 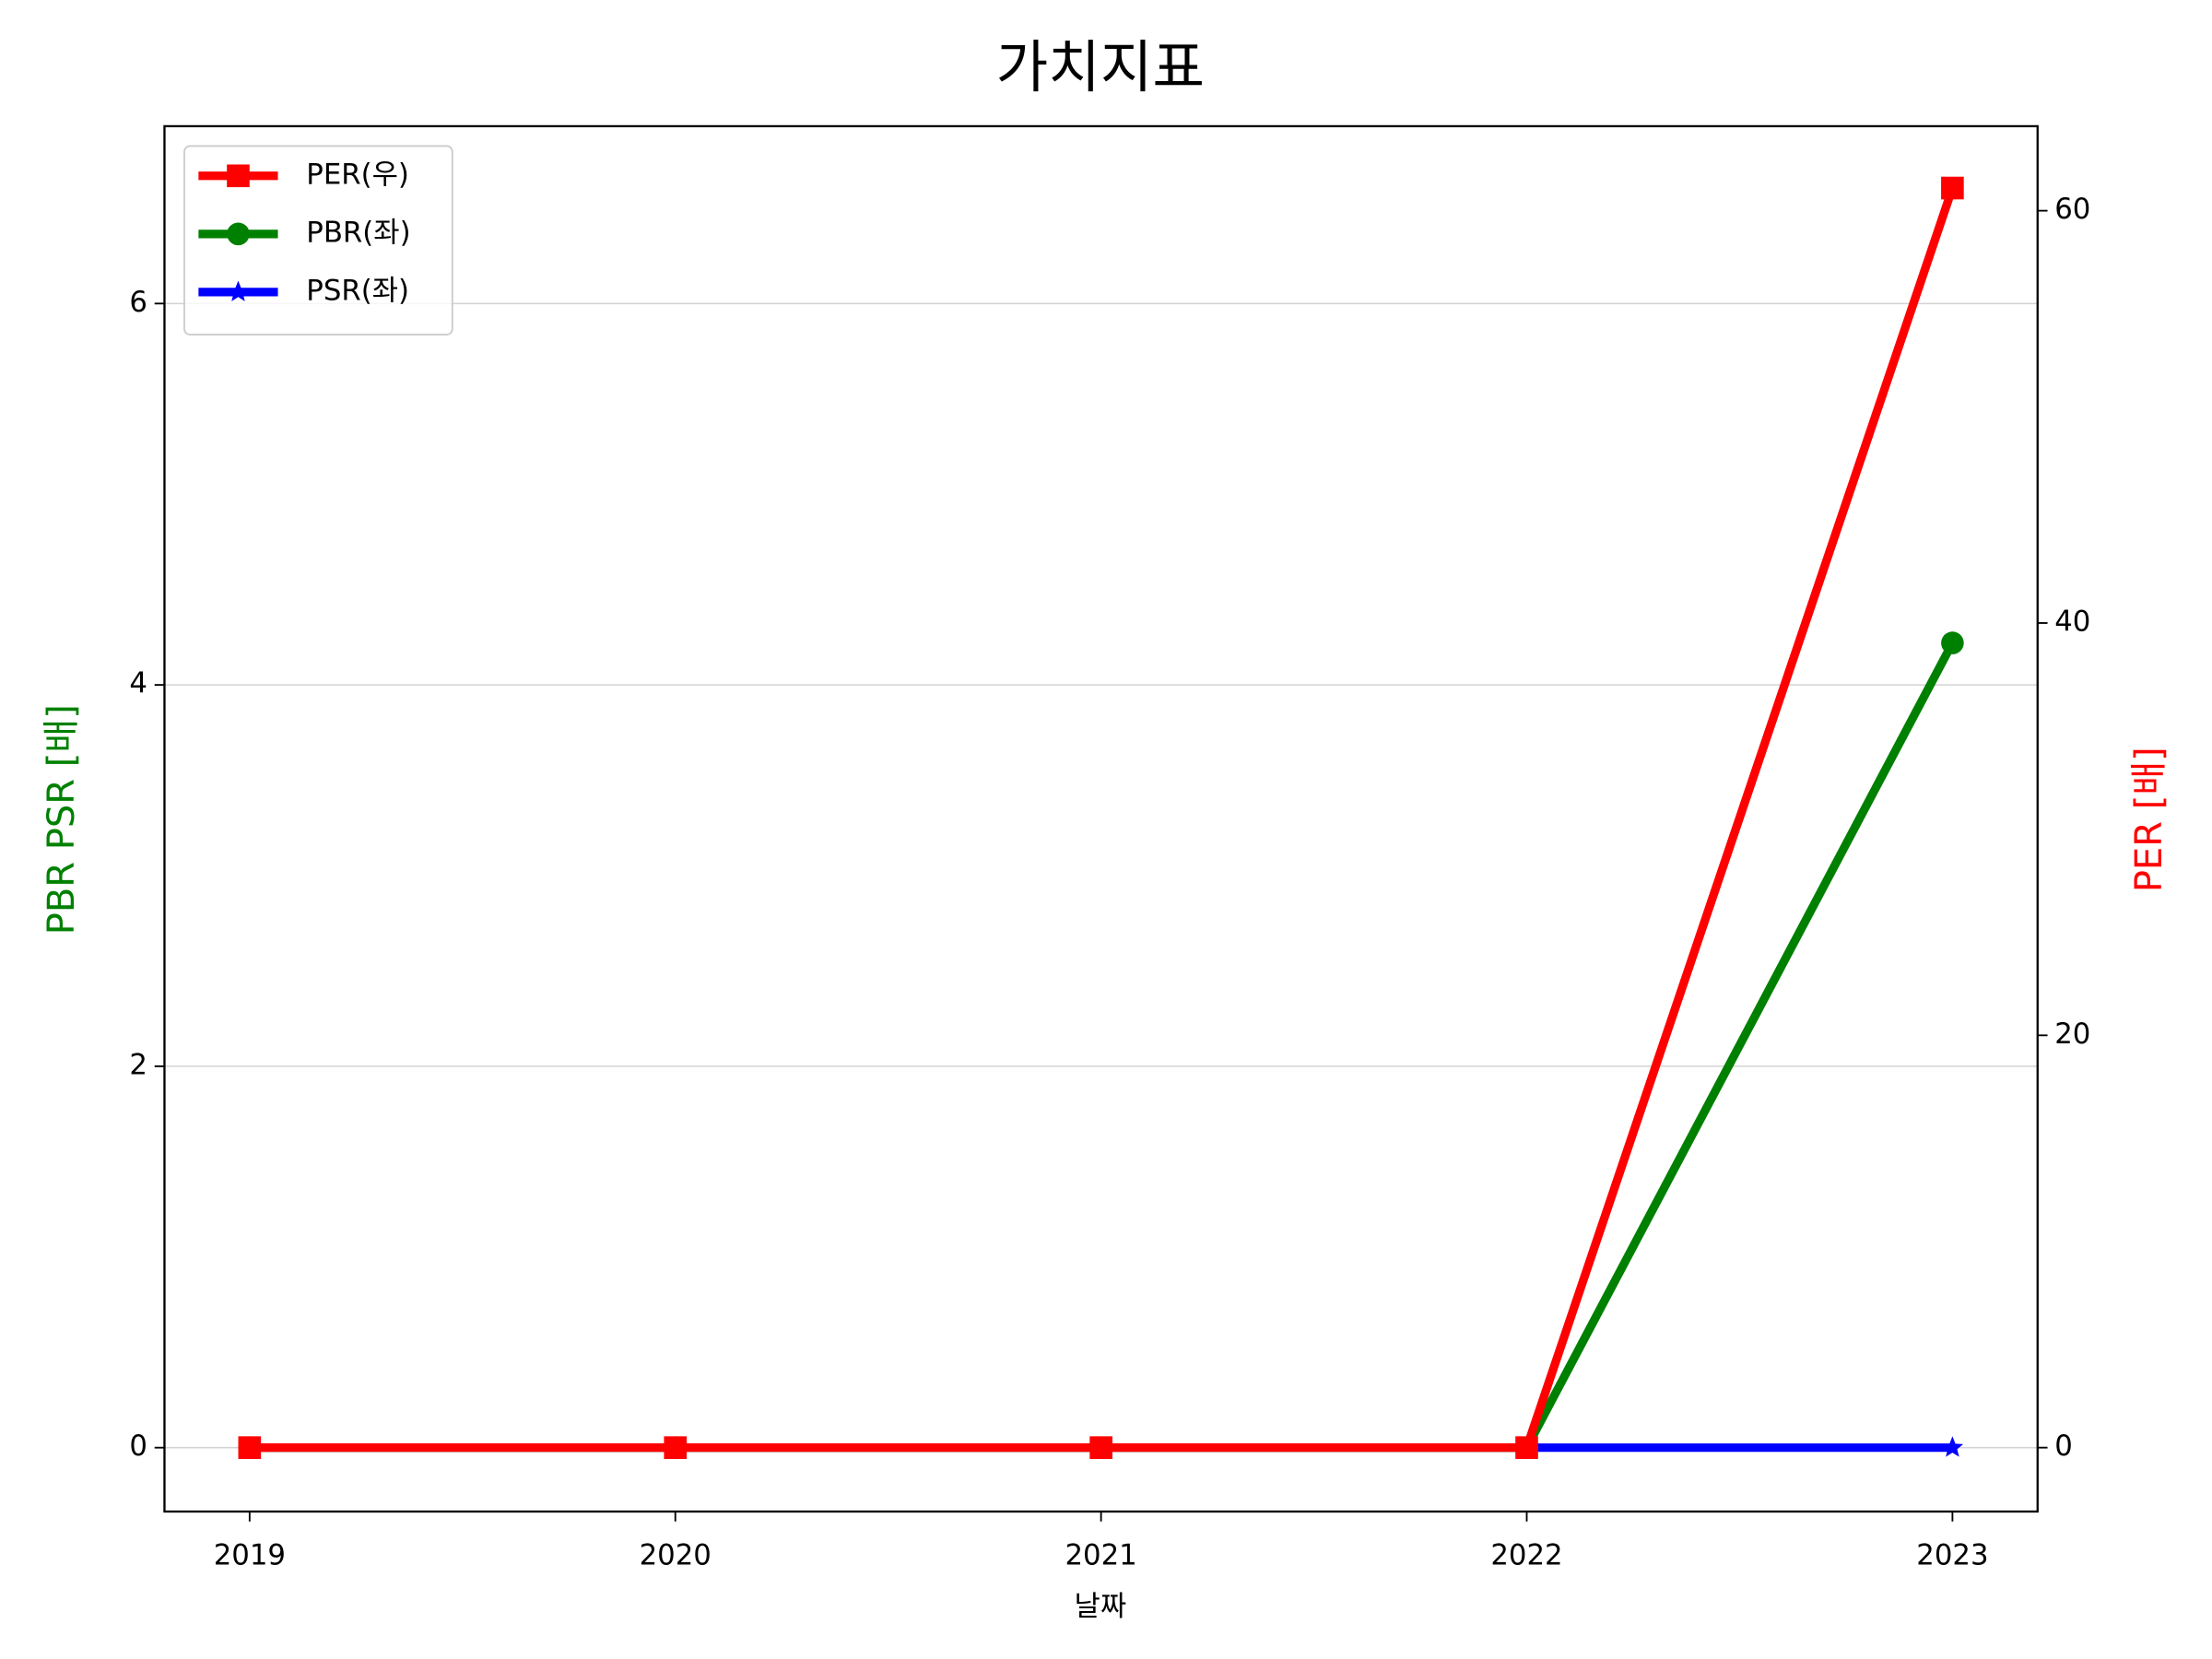 I want to click on y2-tick-label: 20, so click(x=2072, y=1034).